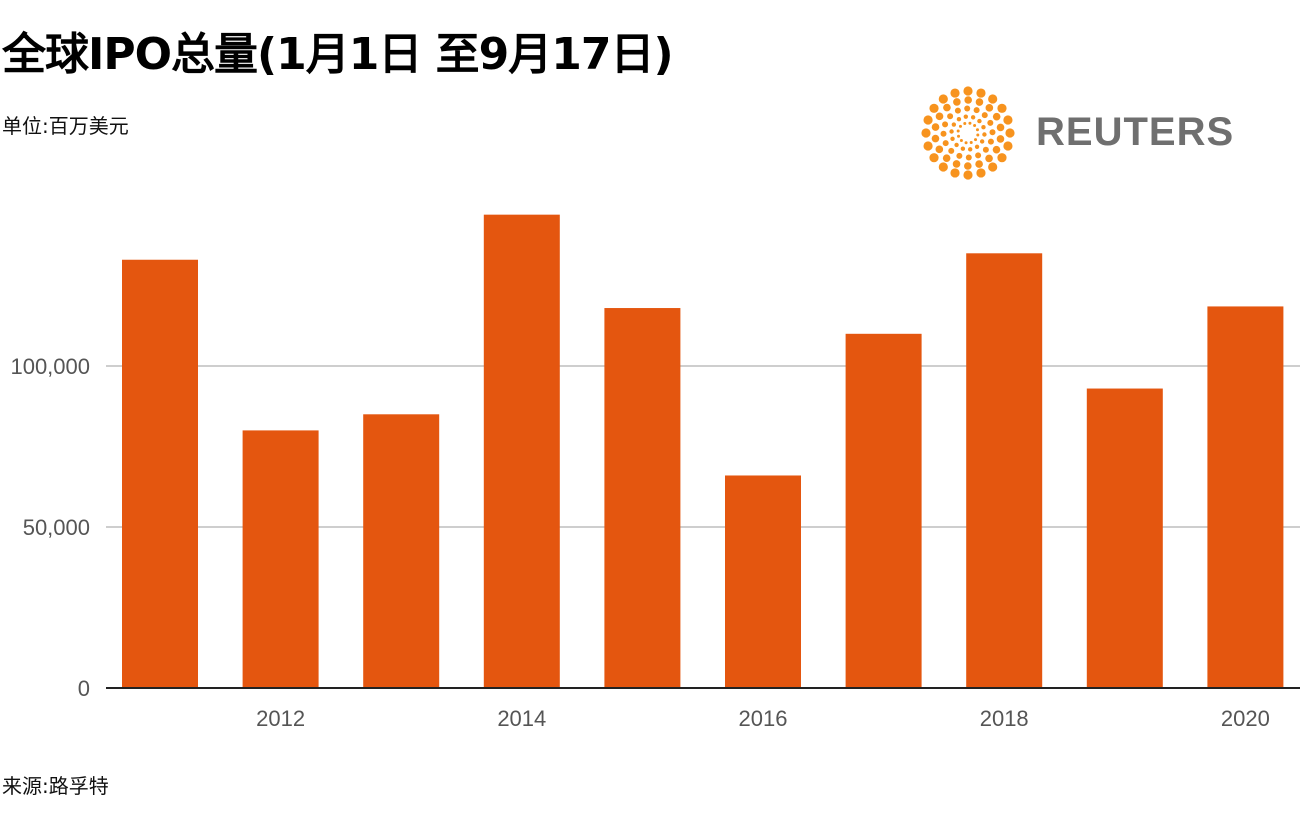 The image size is (1300, 818). I want to click on chart-title: 全球IPO总量(1月1日 至9月17日), so click(338, 54).